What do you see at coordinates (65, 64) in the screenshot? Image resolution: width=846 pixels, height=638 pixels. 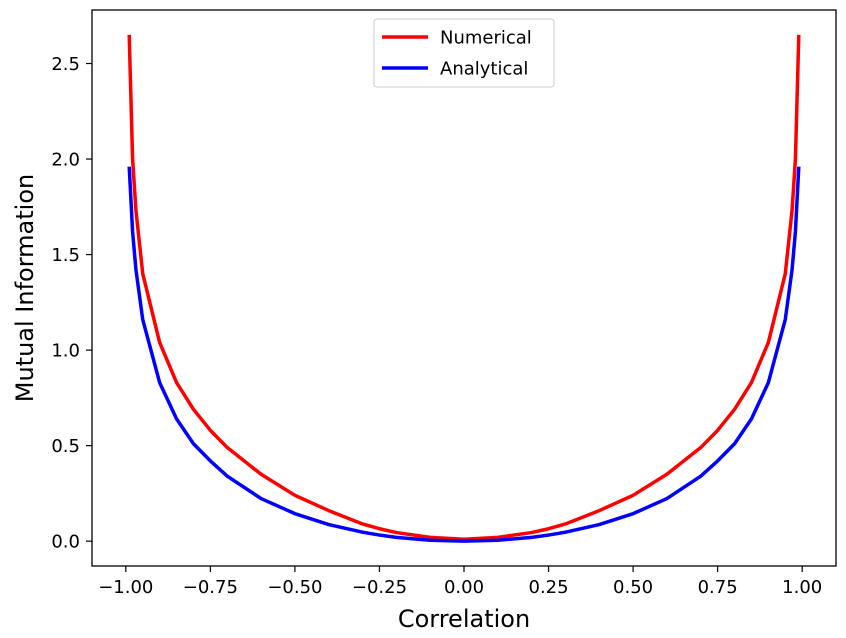 I see `y-tick-label: 2.5` at bounding box center [65, 64].